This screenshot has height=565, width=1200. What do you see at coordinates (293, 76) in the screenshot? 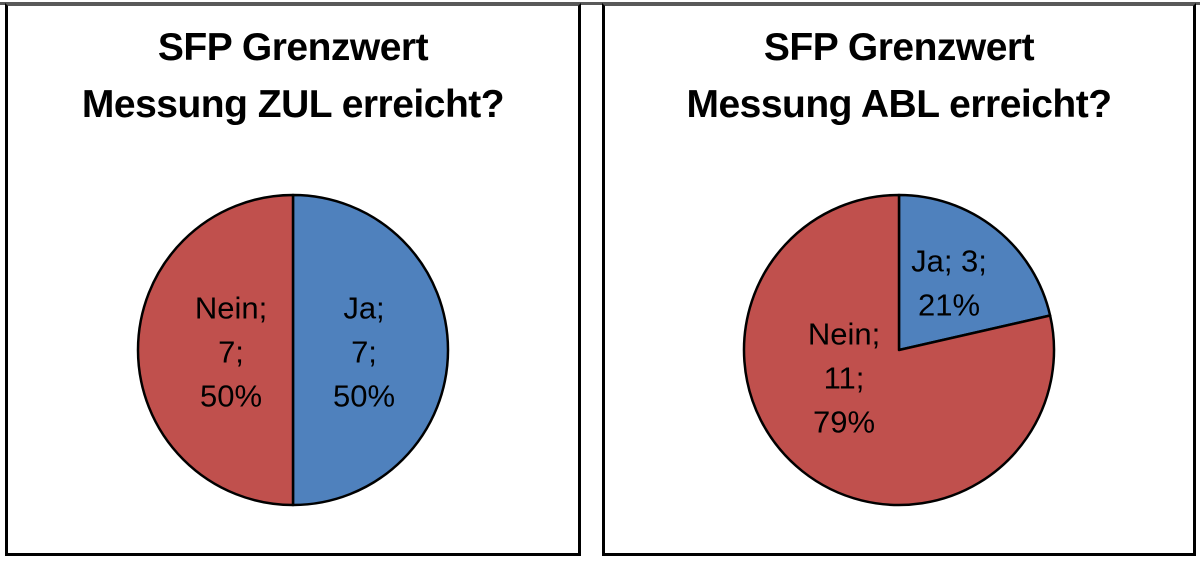
I see `chart-title-zul: SFP Grenzwert Messung ZUL erreicht?` at bounding box center [293, 76].